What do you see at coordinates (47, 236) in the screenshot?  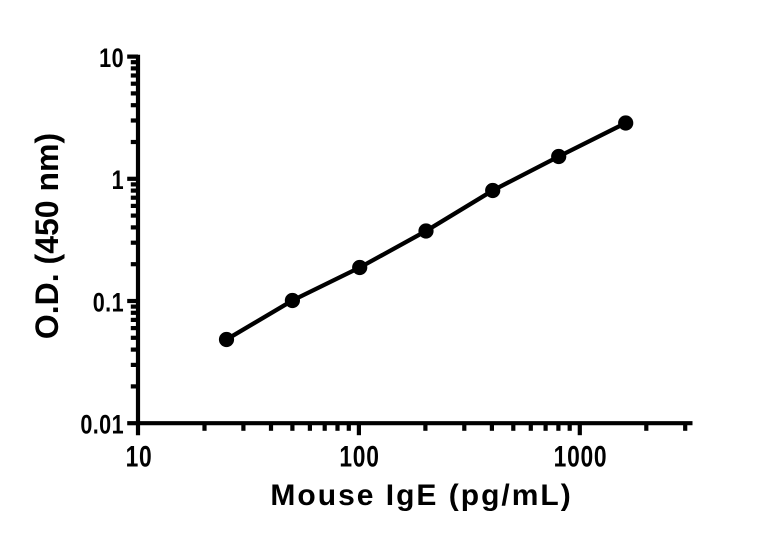 I see `svg-text: O.D. (450 nm)` at bounding box center [47, 236].